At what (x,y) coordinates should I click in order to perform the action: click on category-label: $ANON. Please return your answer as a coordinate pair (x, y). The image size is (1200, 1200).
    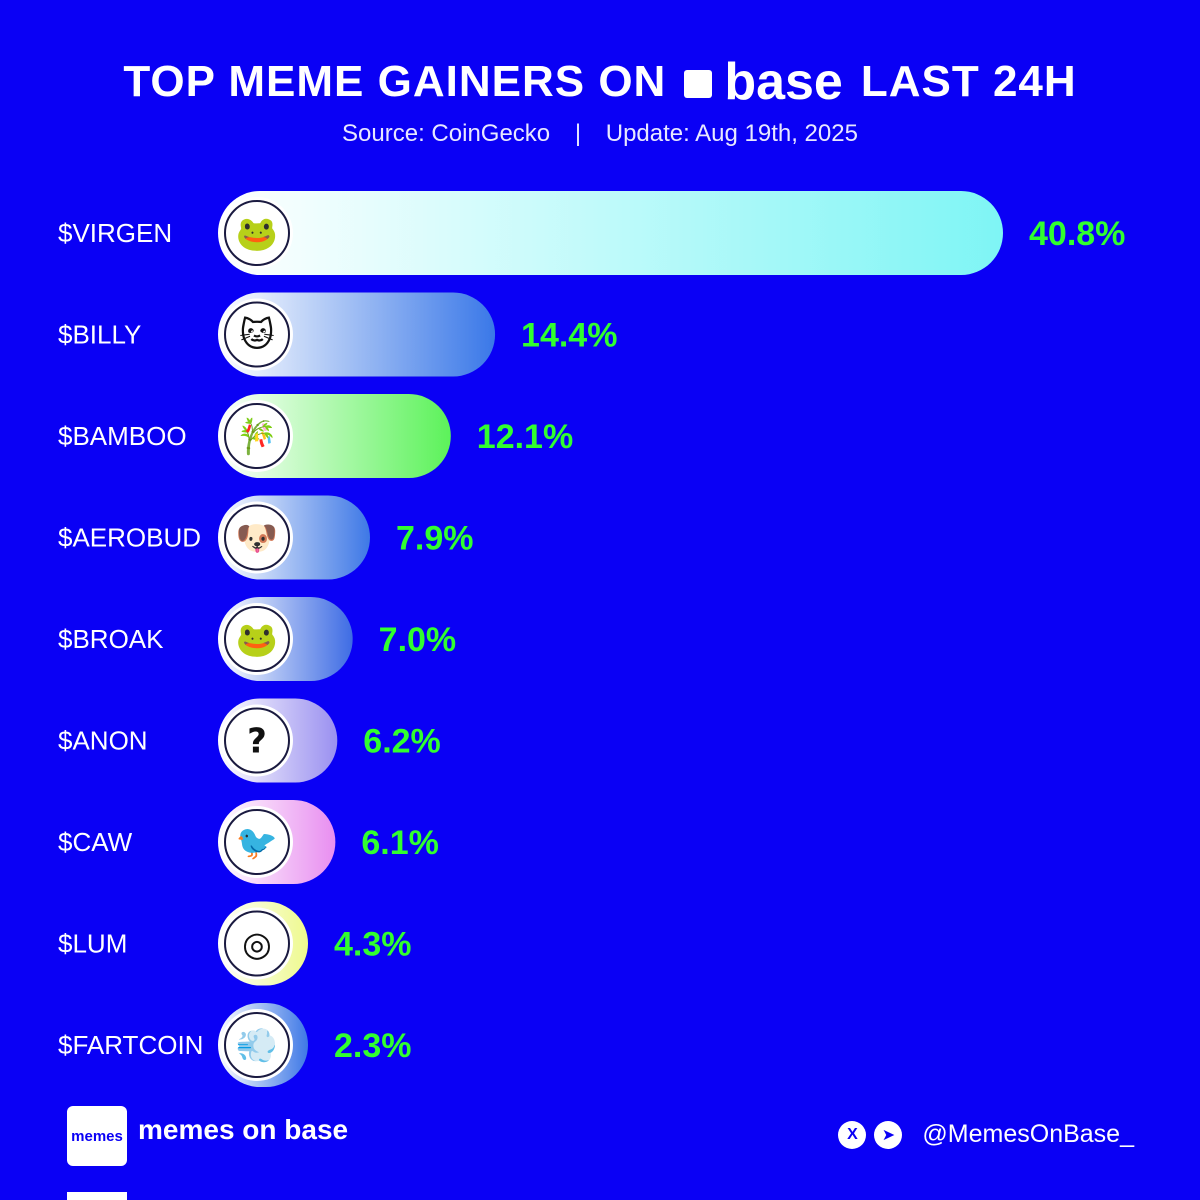
    Looking at the image, I should click on (103, 741).